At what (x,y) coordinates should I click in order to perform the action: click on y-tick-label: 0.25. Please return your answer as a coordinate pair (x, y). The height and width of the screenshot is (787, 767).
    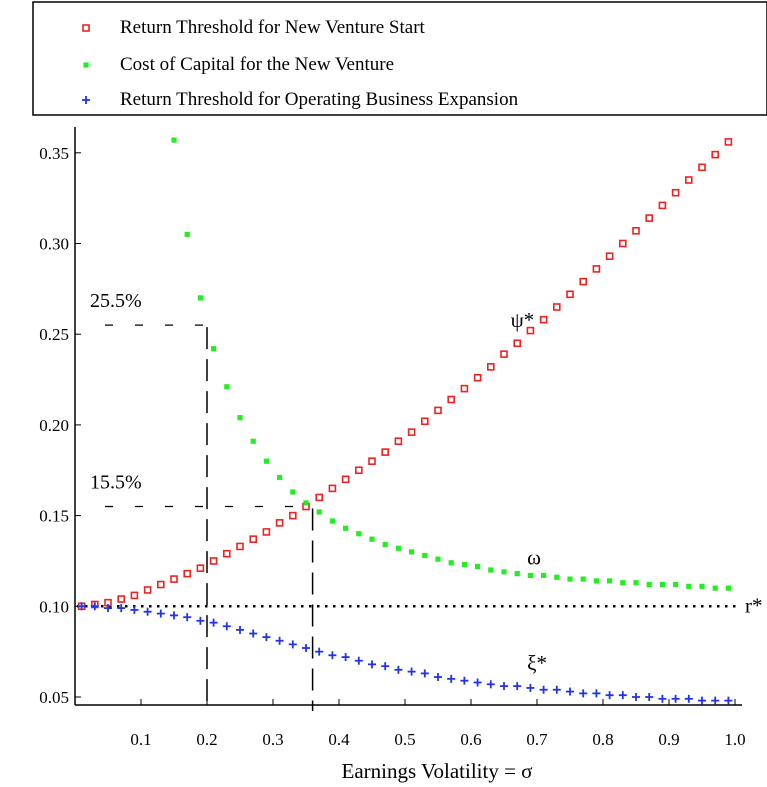
    Looking at the image, I should click on (54, 334).